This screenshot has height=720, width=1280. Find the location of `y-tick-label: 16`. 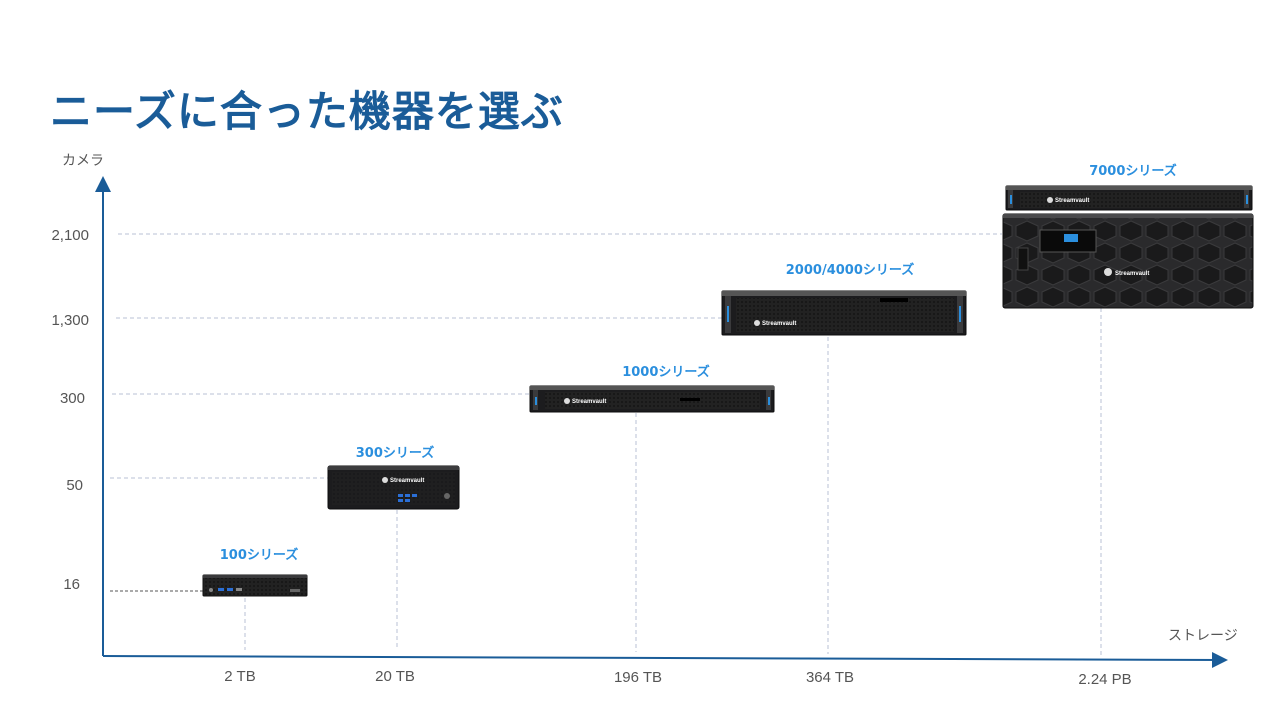

y-tick-label: 16 is located at coordinates (71, 584).